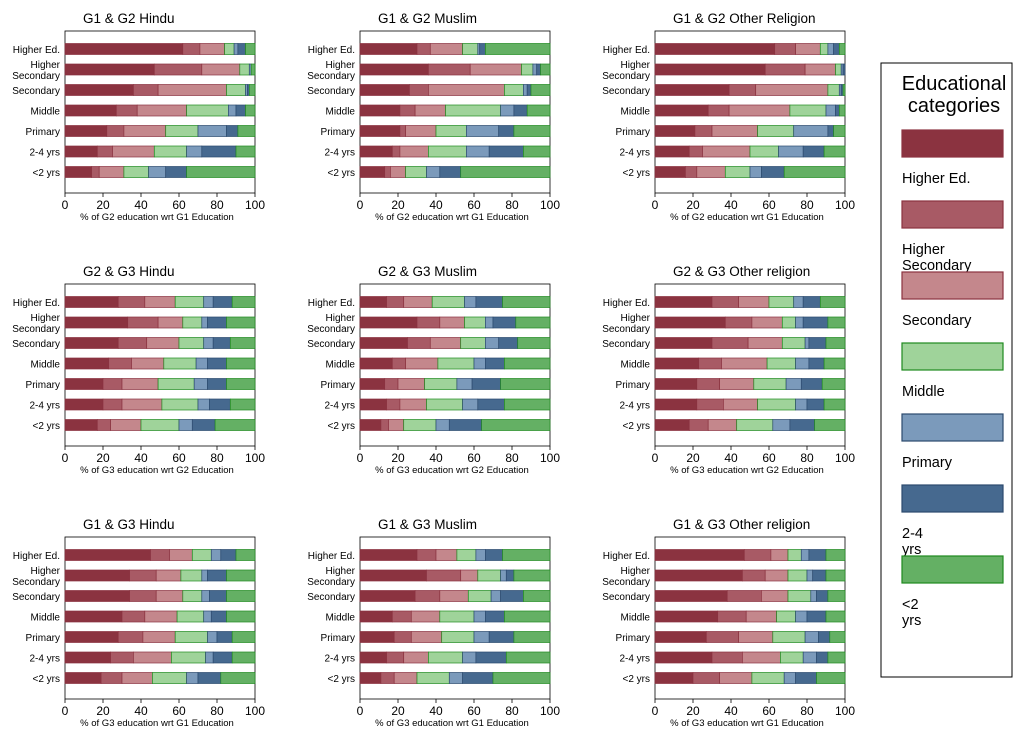 The height and width of the screenshot is (732, 1015). Describe the element at coordinates (427, 524) in the screenshot. I see `panel-title: G1 & G3 Muslim` at that location.